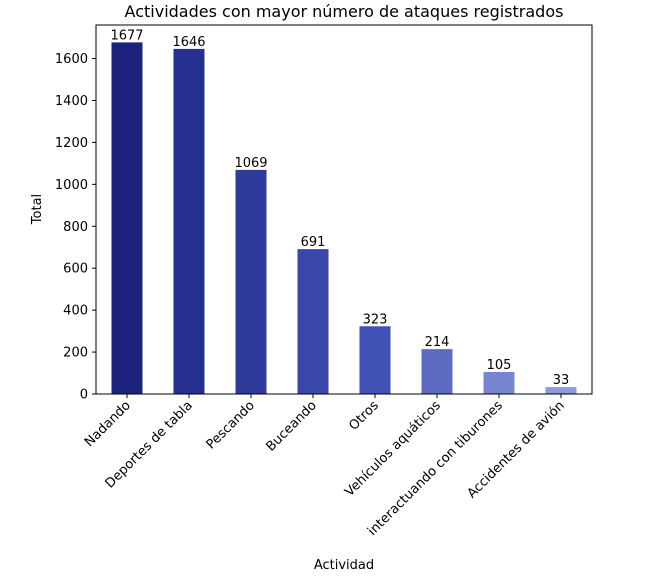 The height and width of the screenshot is (580, 668). Describe the element at coordinates (37, 209) in the screenshot. I see `y-axis-label: Total` at that location.